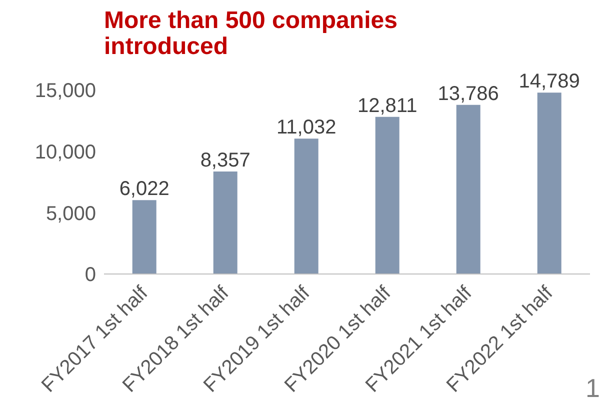 The height and width of the screenshot is (412, 608). Describe the element at coordinates (225, 160) in the screenshot. I see `data-label: 8,357` at that location.